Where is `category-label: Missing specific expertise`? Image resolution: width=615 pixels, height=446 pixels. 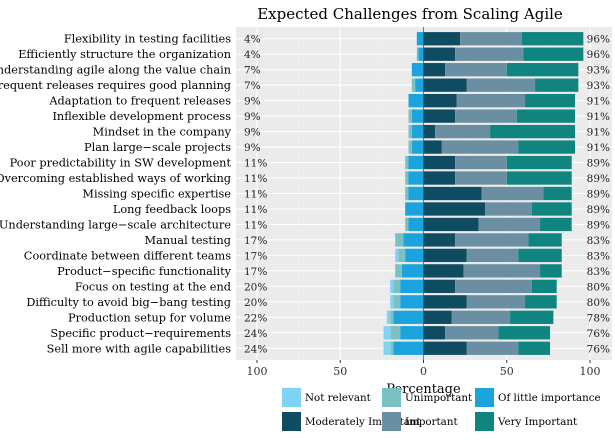
category-label: Missing specific expertise is located at coordinates (156, 194).